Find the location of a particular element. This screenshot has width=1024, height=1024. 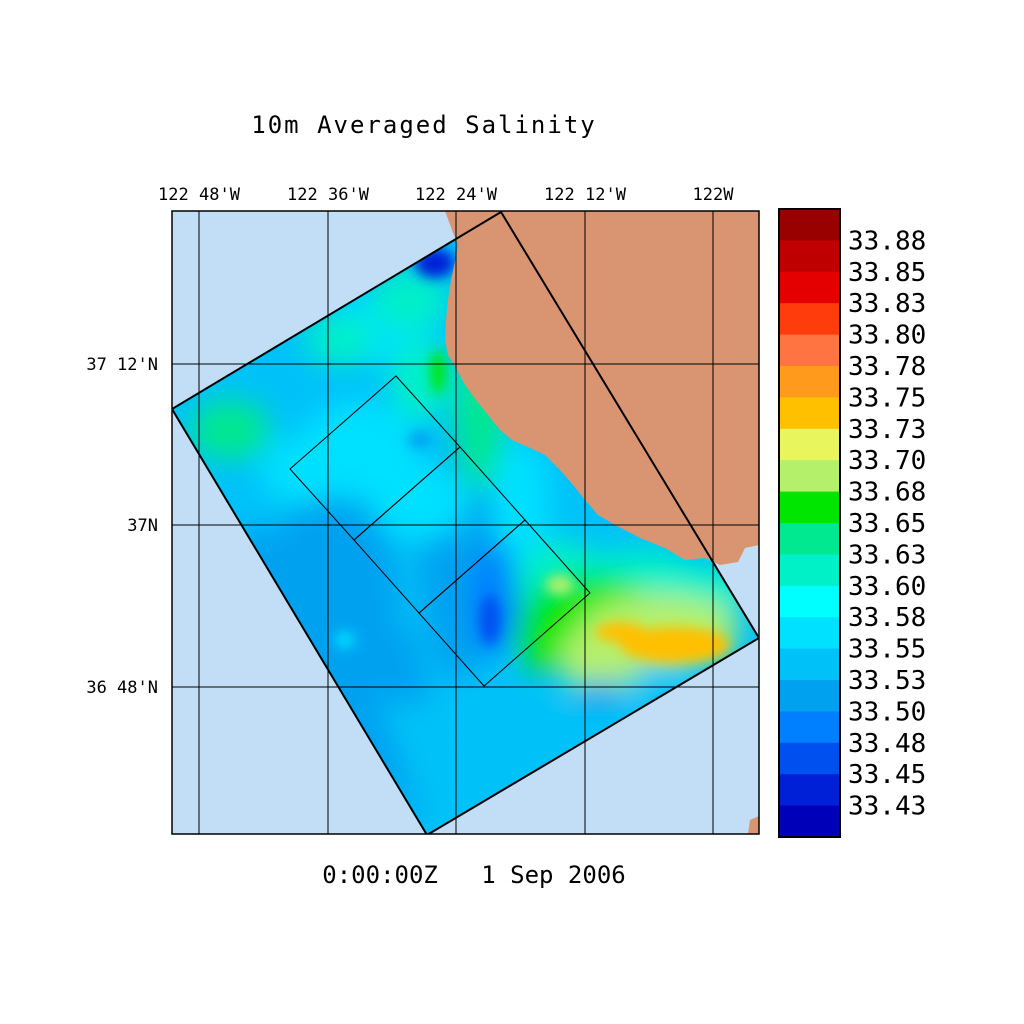

lon-tick-label: 122 12'W is located at coordinates (585, 195).